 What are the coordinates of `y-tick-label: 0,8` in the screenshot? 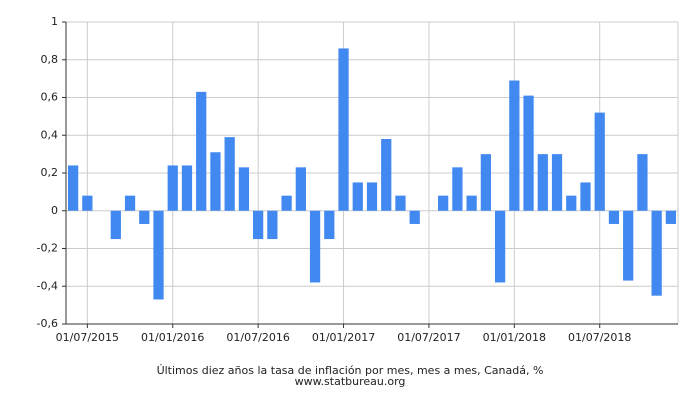 It's located at (50, 59).